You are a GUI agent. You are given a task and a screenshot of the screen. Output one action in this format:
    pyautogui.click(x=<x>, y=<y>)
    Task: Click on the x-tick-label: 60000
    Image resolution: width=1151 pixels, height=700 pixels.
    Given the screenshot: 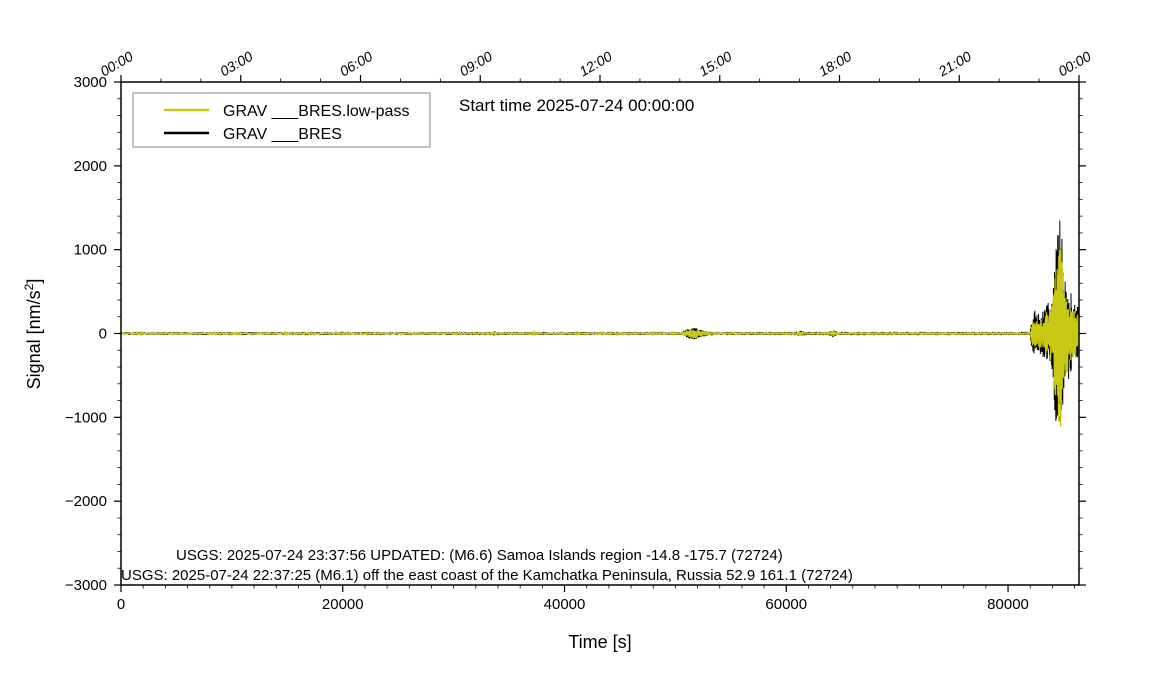 What is the action you would take?
    pyautogui.click(x=786, y=604)
    